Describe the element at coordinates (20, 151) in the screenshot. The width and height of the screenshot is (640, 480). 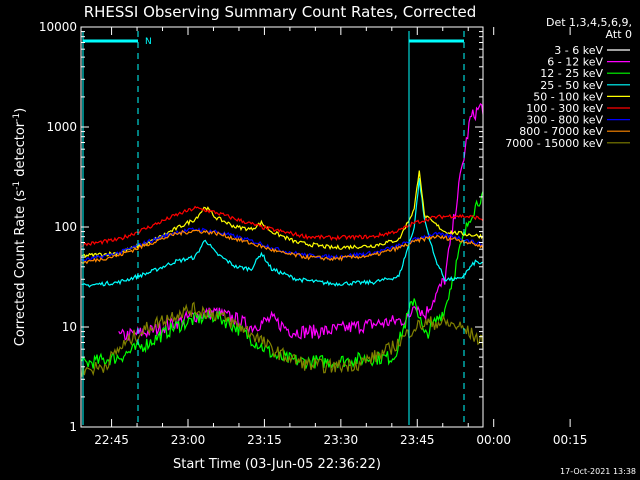
I see `y-axis-label-mid: detector` at that location.